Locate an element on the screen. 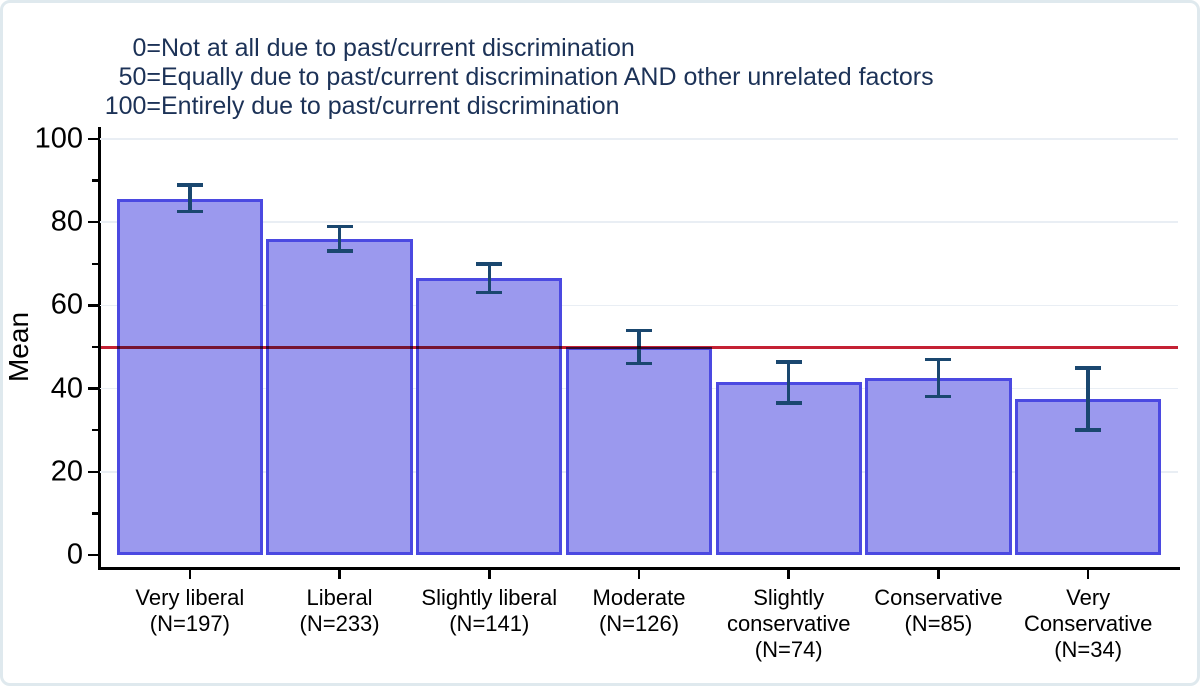 This screenshot has width=1200, height=686. x-category-label-5: Slightly conservative (N=74) is located at coordinates (788, 623).